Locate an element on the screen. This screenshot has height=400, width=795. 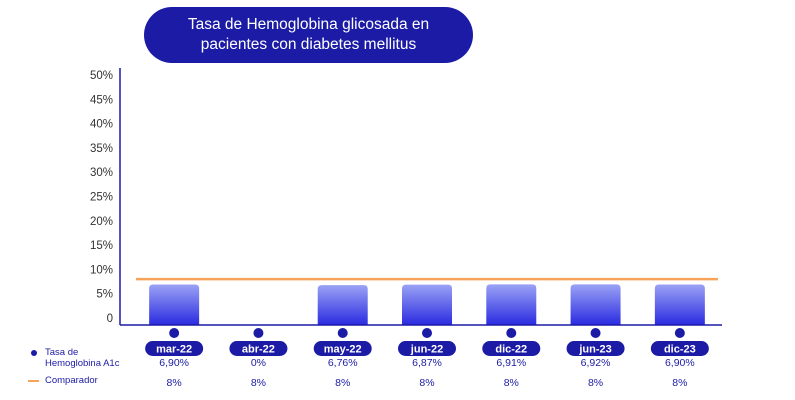
legend-label-hba1c: Tasa de Hemoglobina A1c is located at coordinates (82, 358).